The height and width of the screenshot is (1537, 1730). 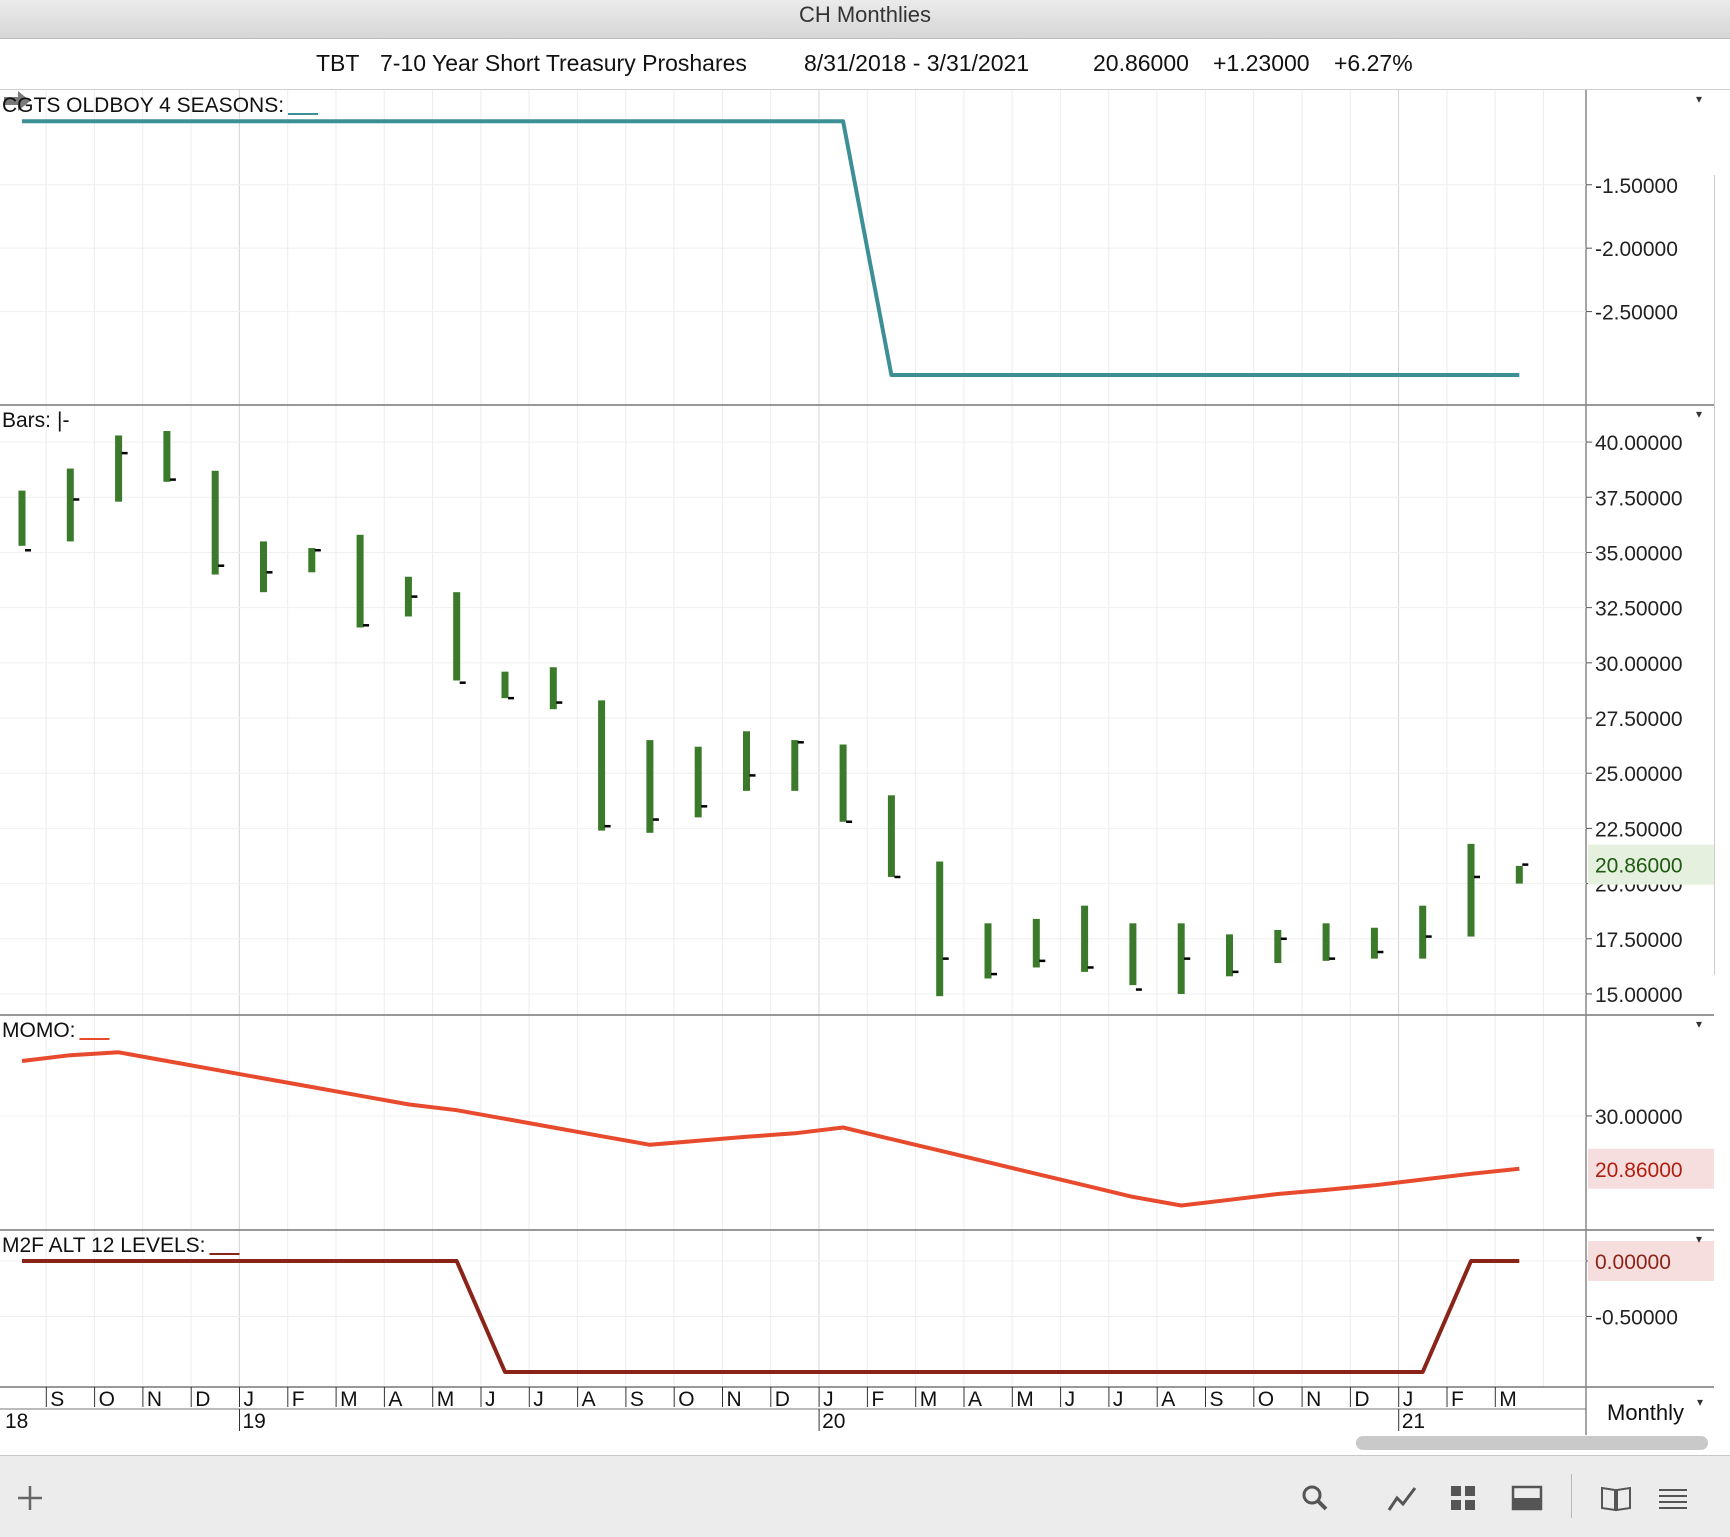 What do you see at coordinates (865, 1496) in the screenshot?
I see `bottom-toolbar` at bounding box center [865, 1496].